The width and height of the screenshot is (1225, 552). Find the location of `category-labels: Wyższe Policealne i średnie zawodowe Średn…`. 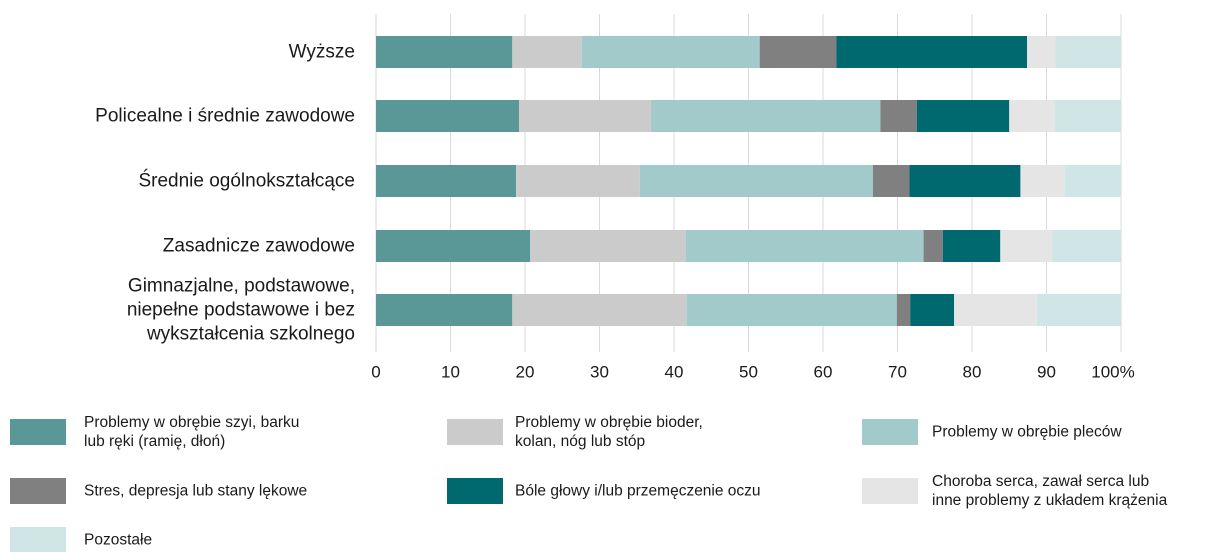

category-labels: Wyższe Policealne i średnie zawodowe Średn… is located at coordinates (225, 193).